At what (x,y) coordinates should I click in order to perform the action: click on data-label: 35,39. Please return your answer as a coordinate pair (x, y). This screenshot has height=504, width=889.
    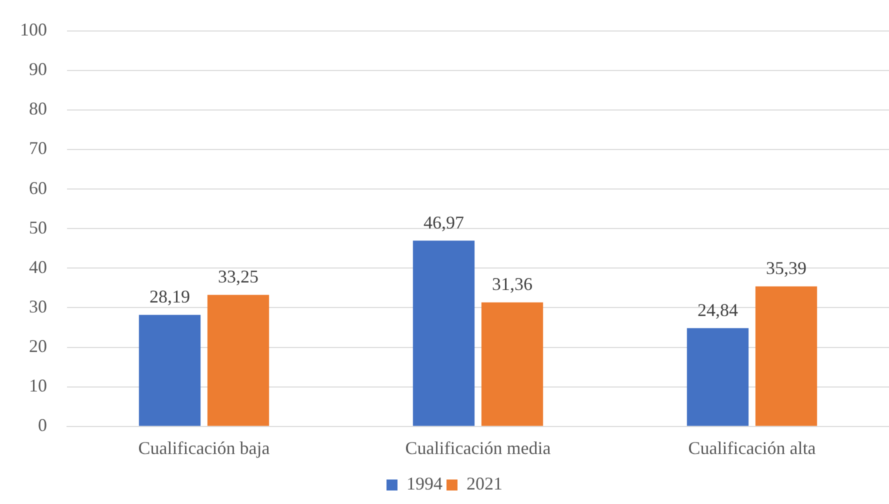
    Looking at the image, I should click on (786, 268).